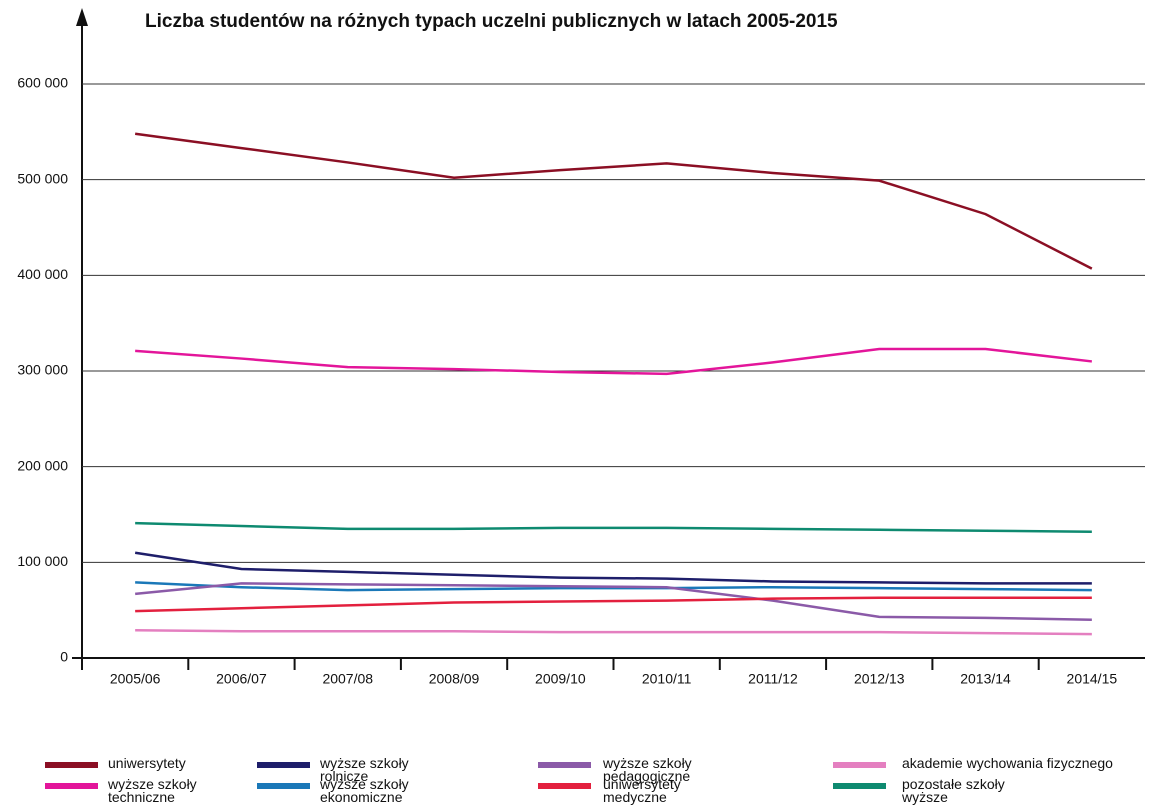 The width and height of the screenshot is (1149, 812). Describe the element at coordinates (42, 370) in the screenshot. I see `y-tick-label: 300 000` at that location.